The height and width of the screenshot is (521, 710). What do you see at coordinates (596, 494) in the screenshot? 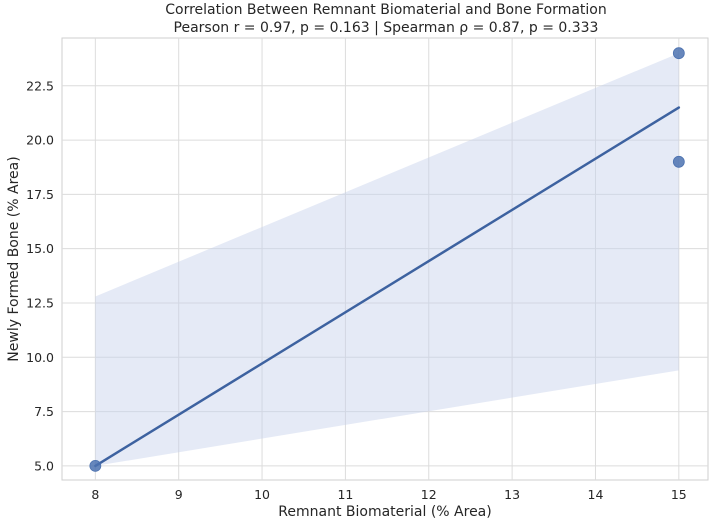
I see `x-tick-label: 14` at bounding box center [596, 494].